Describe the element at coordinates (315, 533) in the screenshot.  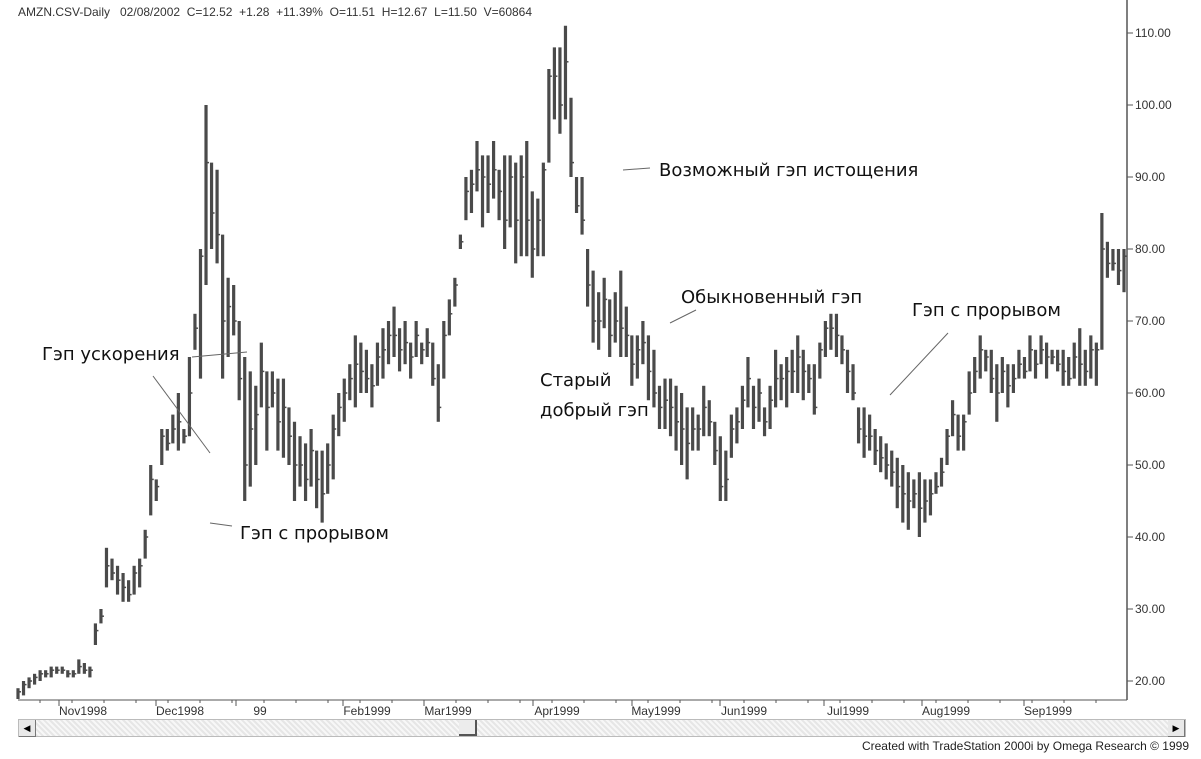
I see `annotation-breakaway-gap-1: Гэп с прорывом` at that location.